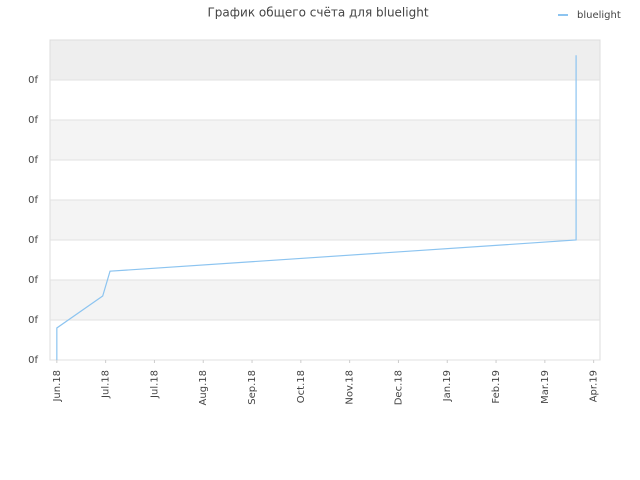  Describe the element at coordinates (252, 387) in the screenshot. I see `x-tick-label: Sep.18` at that location.